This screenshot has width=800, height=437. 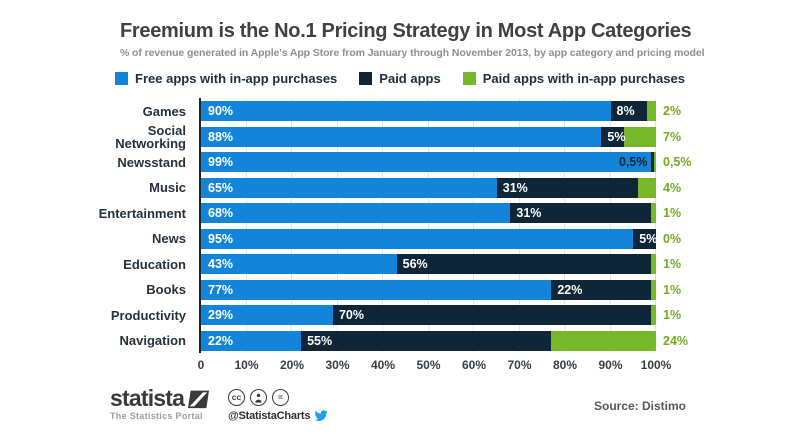 I want to click on category-label: Productivity, so click(x=148, y=315).